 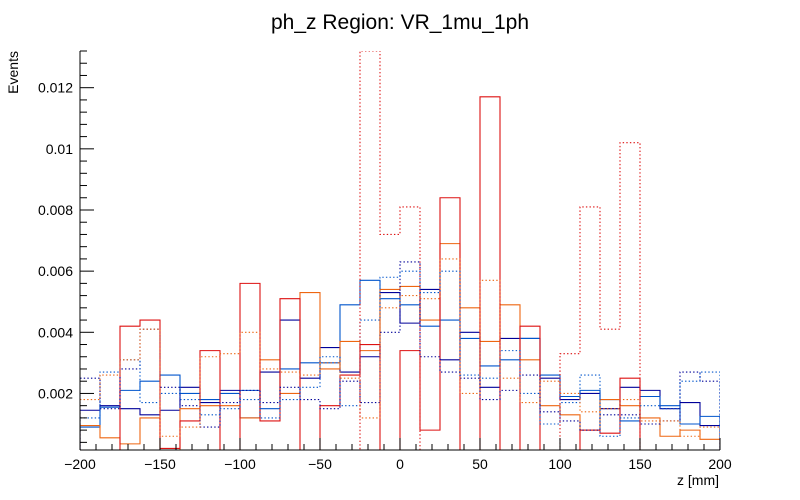 I want to click on y-tick-label: 0.004, so click(x=55, y=332).